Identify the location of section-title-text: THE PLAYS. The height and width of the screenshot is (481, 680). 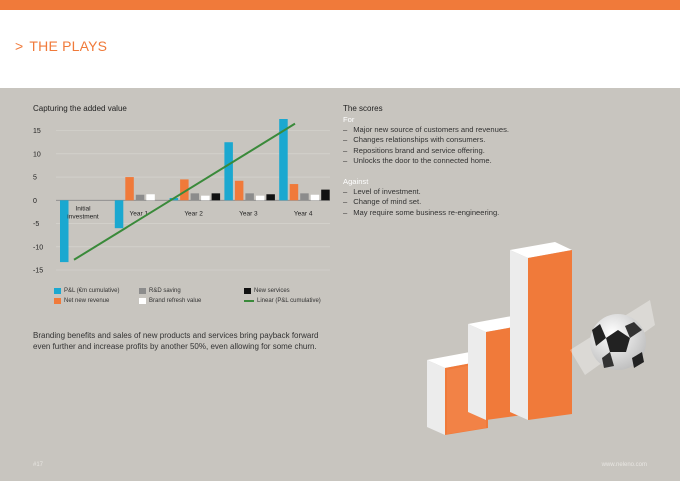
(68, 46).